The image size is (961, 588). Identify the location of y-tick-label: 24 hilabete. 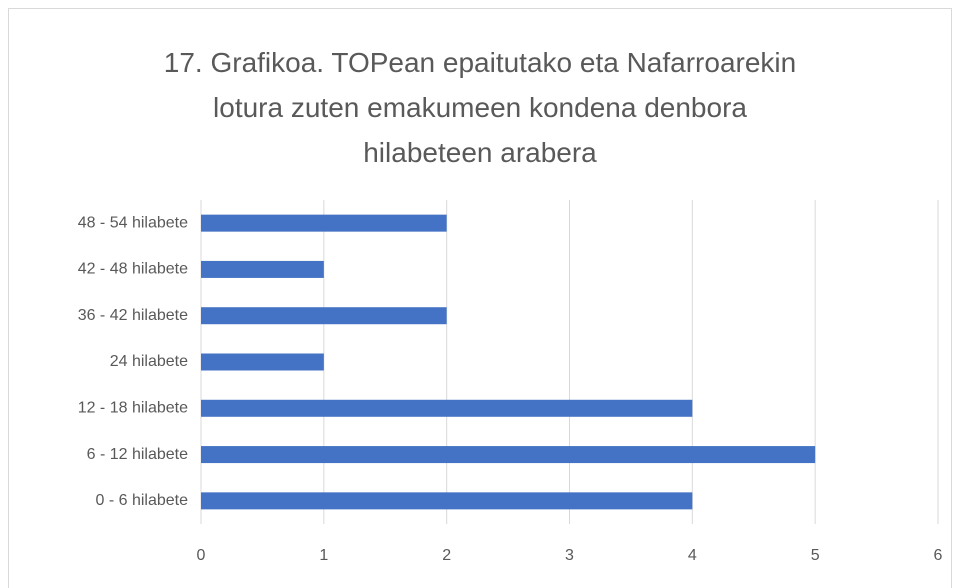
(149, 361).